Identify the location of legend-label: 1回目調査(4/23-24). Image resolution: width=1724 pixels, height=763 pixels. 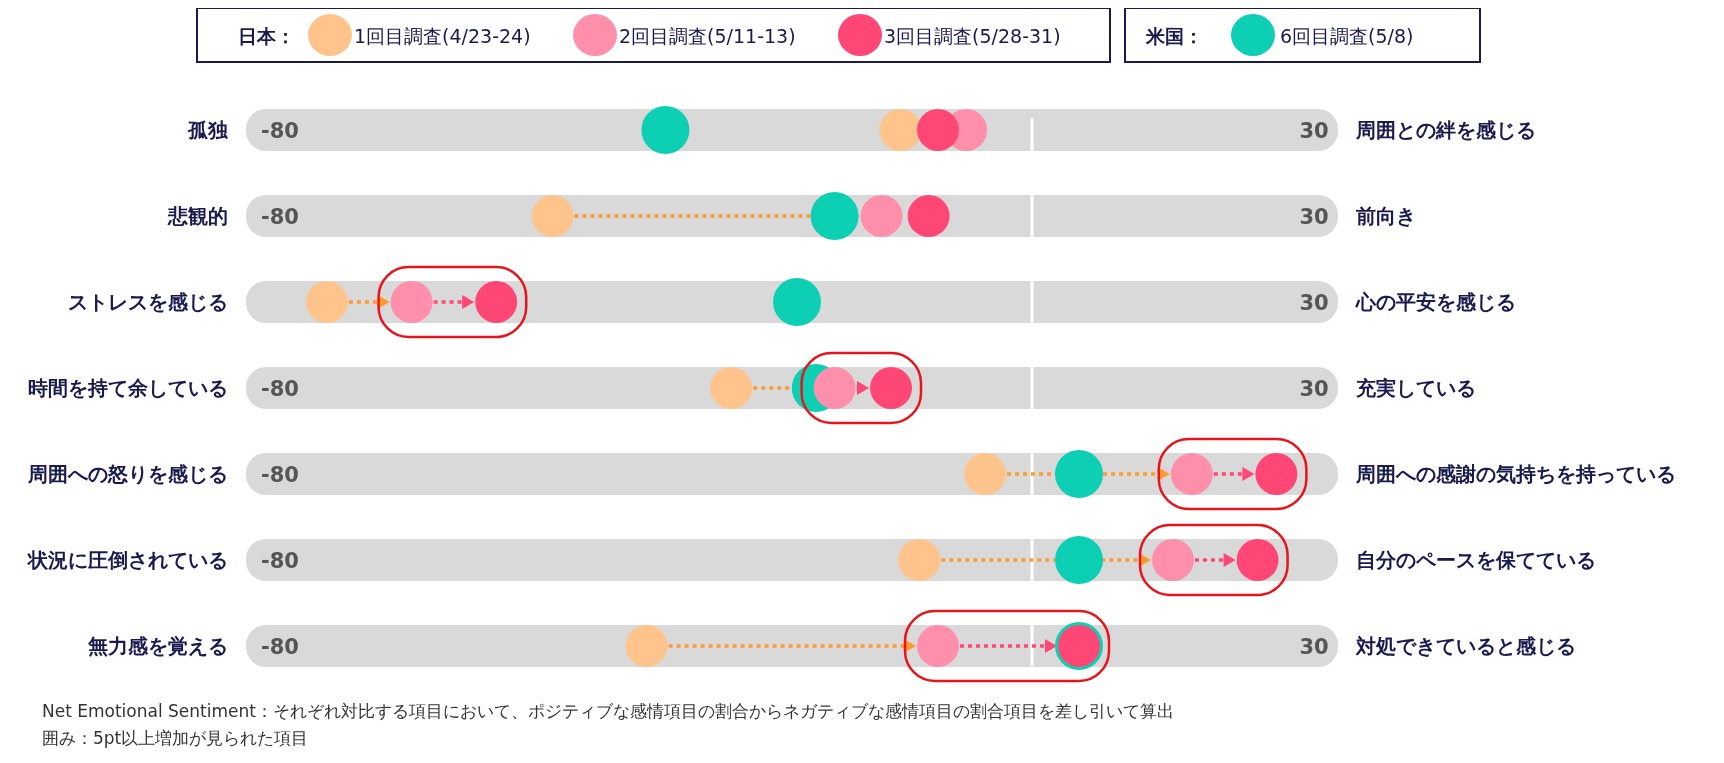
(442, 36).